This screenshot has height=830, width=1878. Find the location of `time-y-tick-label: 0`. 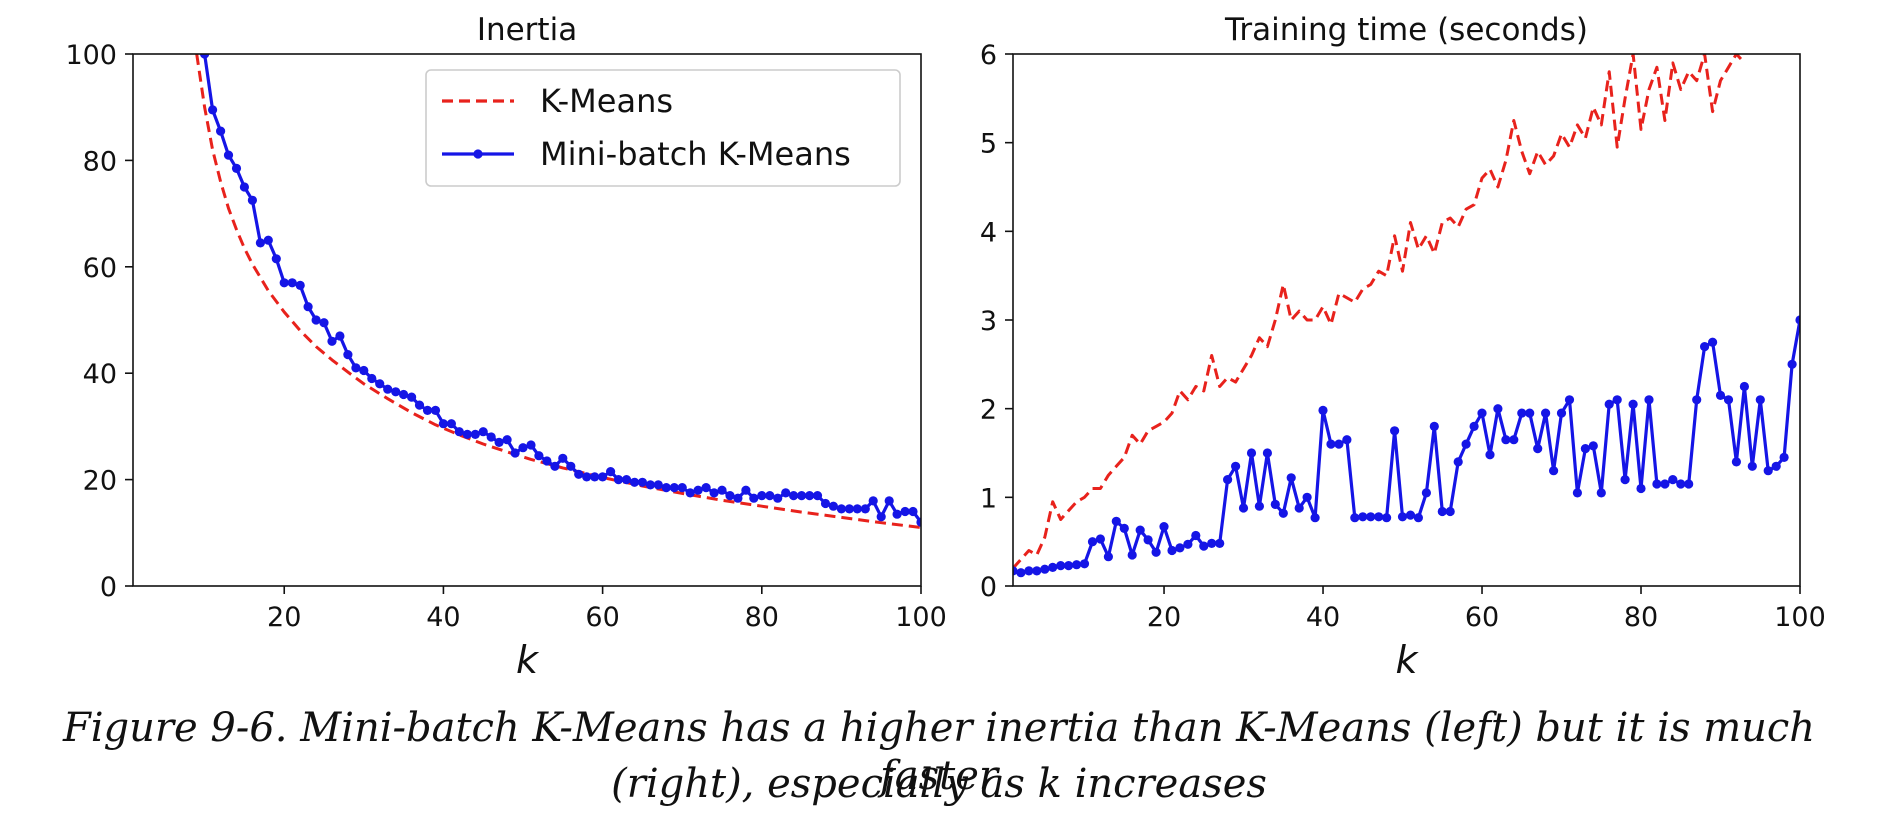

time-y-tick-label: 0 is located at coordinates (988, 587).